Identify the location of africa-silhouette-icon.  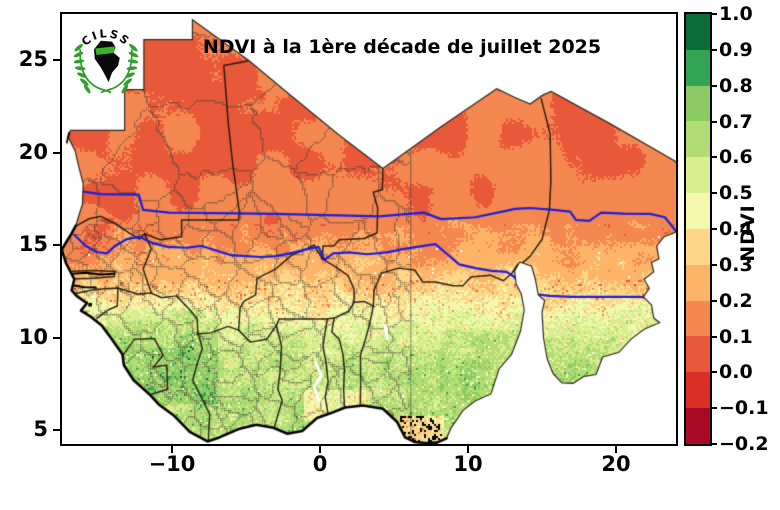
(106, 61).